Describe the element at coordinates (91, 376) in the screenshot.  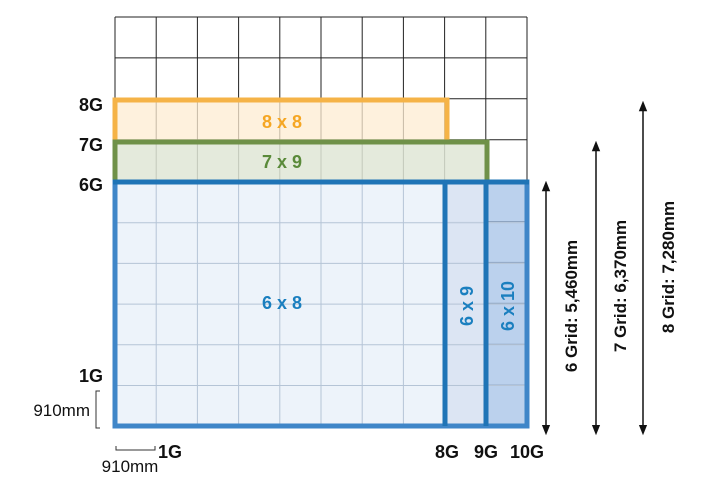
I see `left-label-1g: 1G` at that location.